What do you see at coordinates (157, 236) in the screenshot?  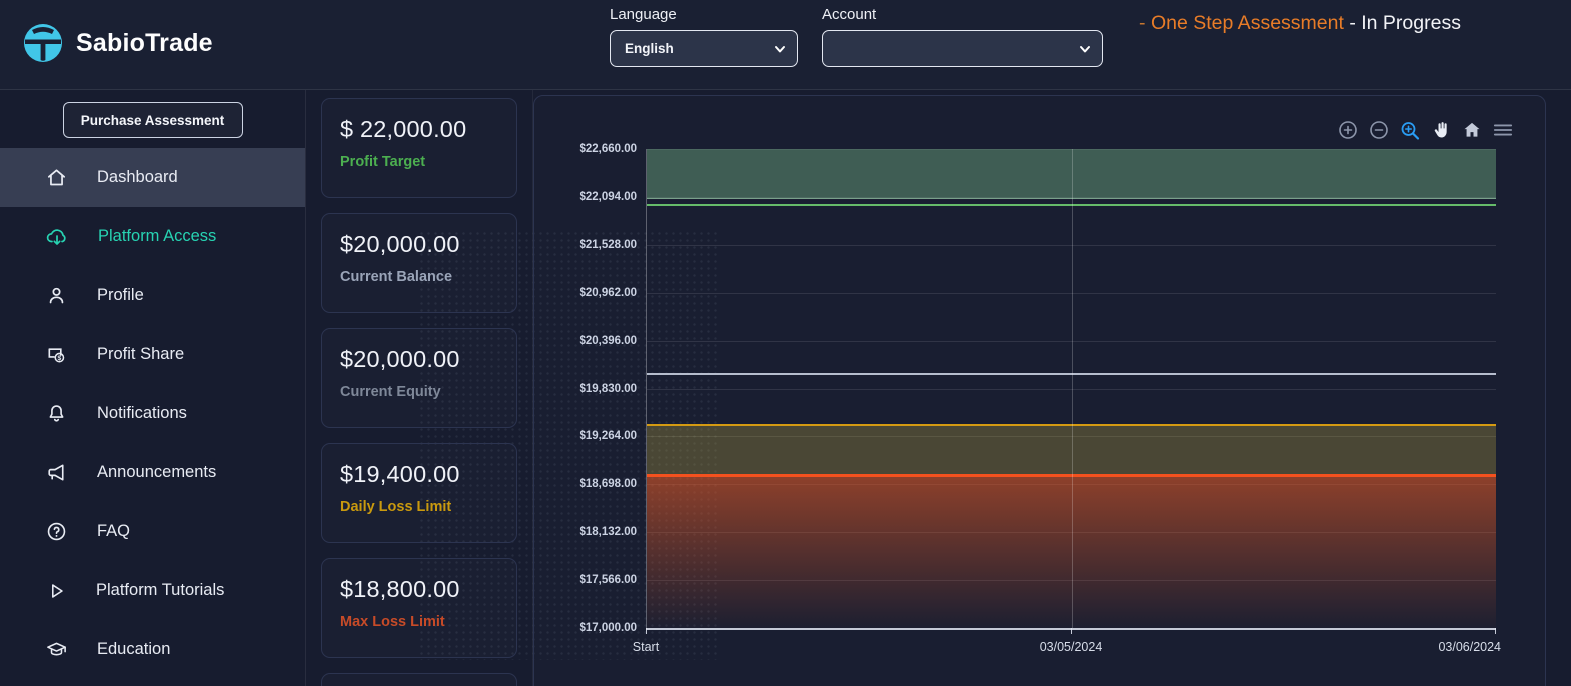 I see `sidebar-item-label: Platform Access` at bounding box center [157, 236].